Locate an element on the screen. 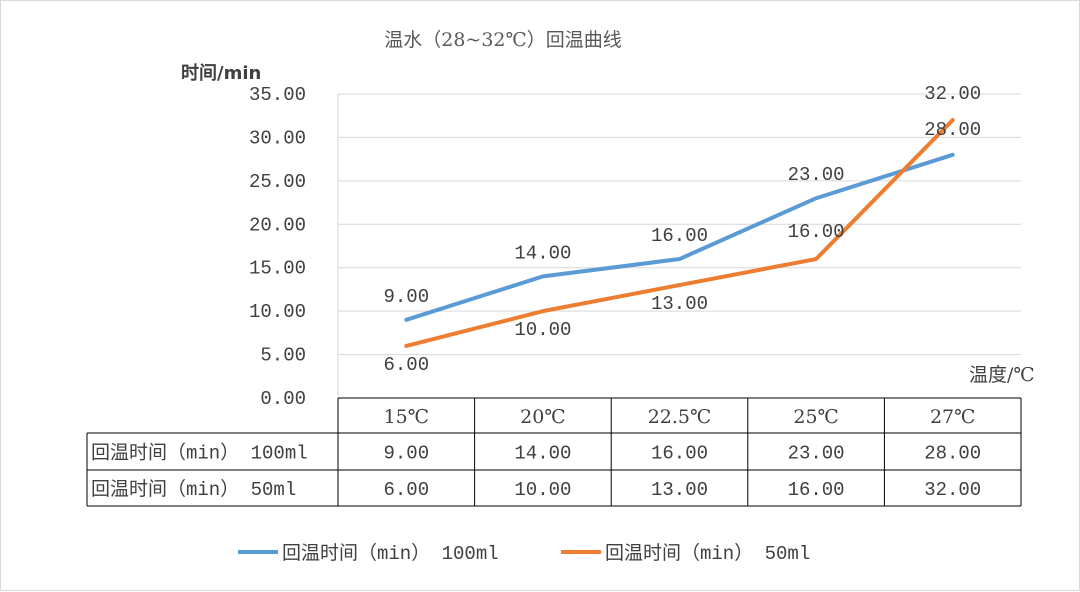 This screenshot has height=592, width=1080. chart-title: 温水（28~32℃）回温曲线 is located at coordinates (503, 40).